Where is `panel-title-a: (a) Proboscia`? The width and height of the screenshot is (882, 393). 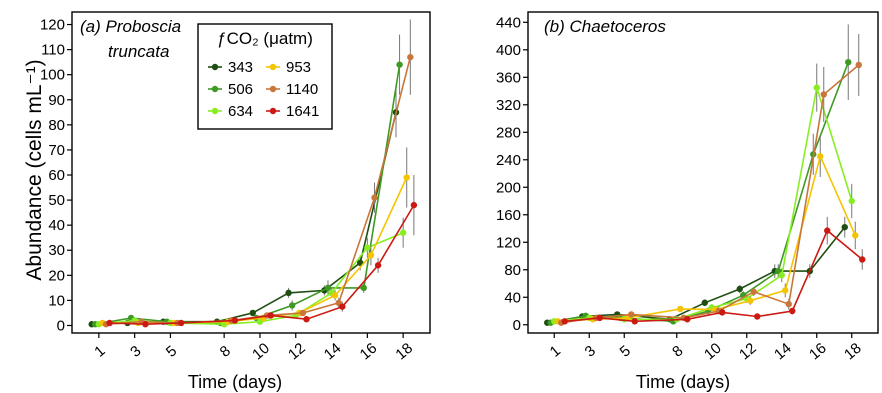 panel-title-a: (a) Proboscia is located at coordinates (130, 26).